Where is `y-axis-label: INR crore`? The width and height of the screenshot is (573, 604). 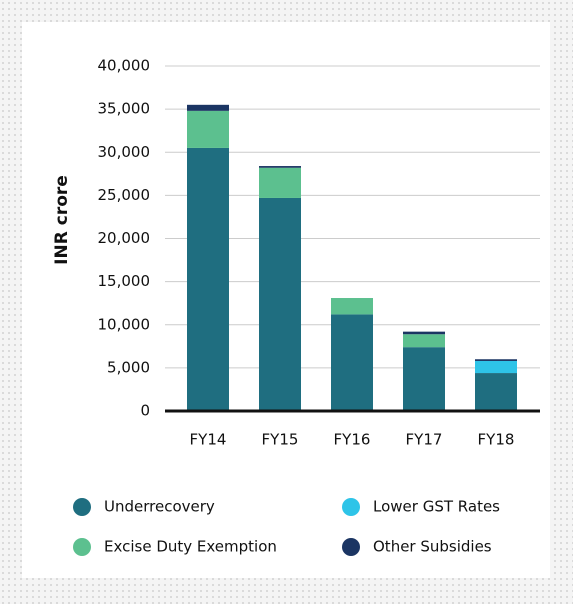 y-axis-label: INR crore is located at coordinates (62, 220).